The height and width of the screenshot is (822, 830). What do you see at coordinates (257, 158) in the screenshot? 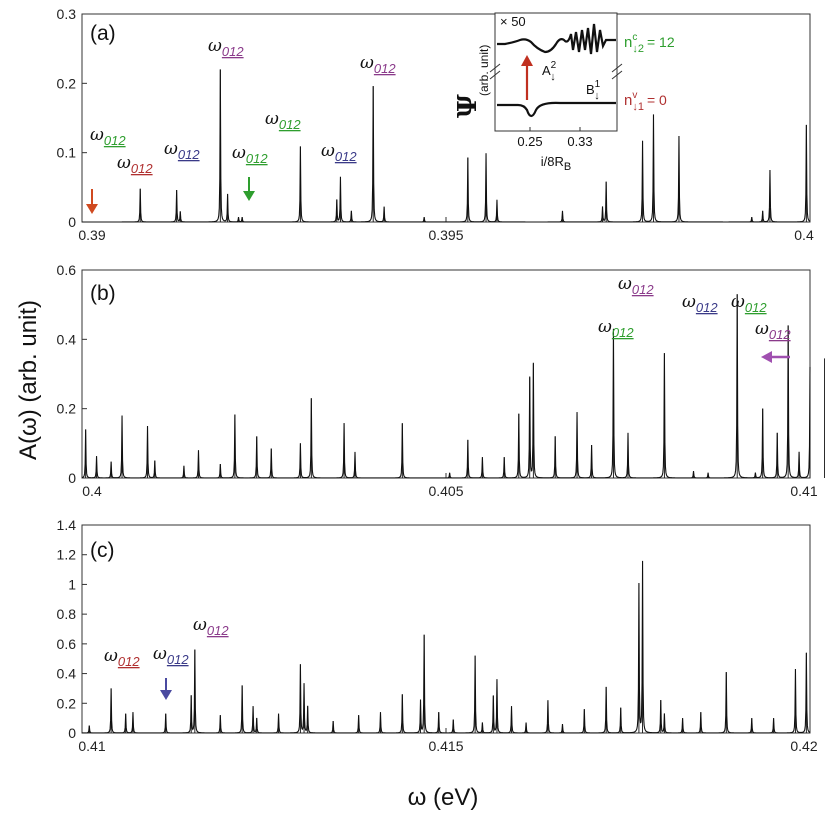
I see `omega-sub-a6: 012` at bounding box center [257, 158].